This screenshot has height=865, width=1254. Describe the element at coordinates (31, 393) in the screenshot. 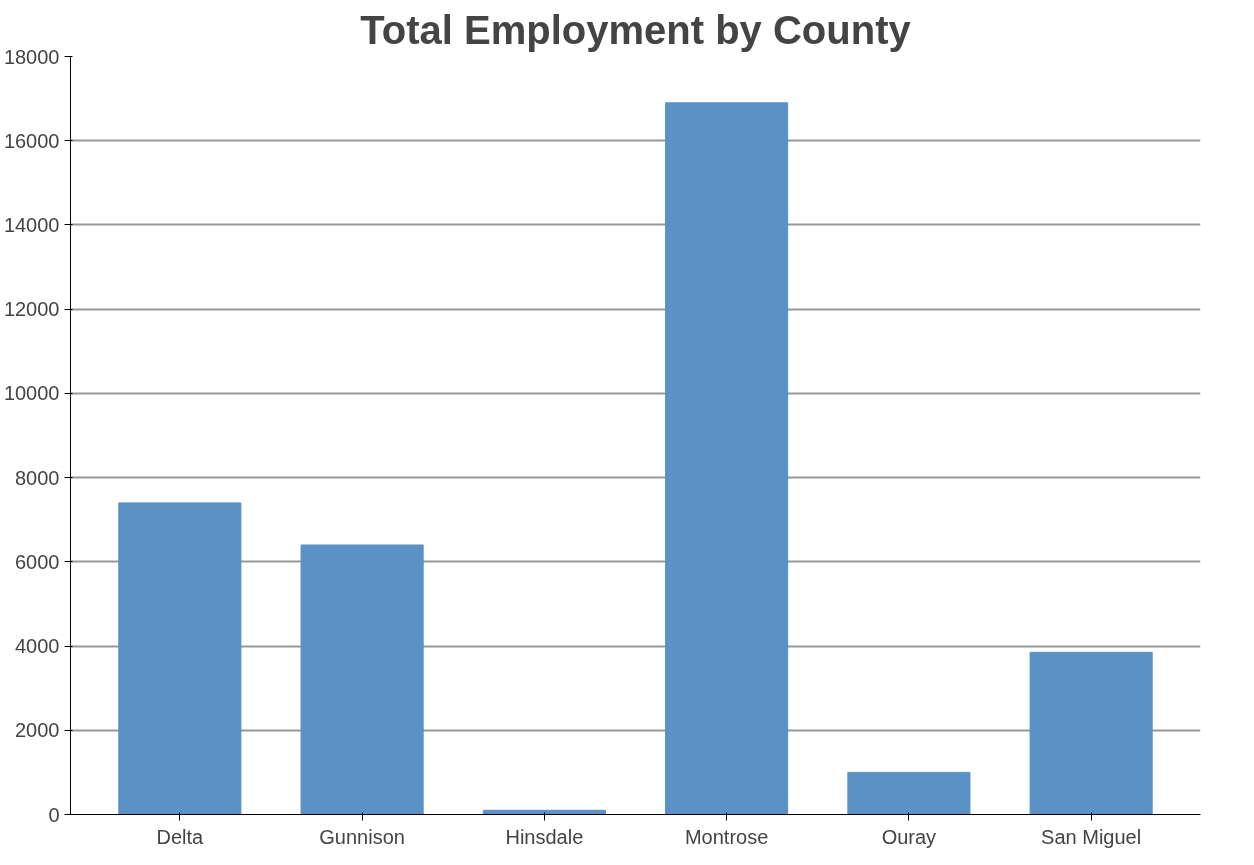

I see `y-tick-label: 10000` at that location.